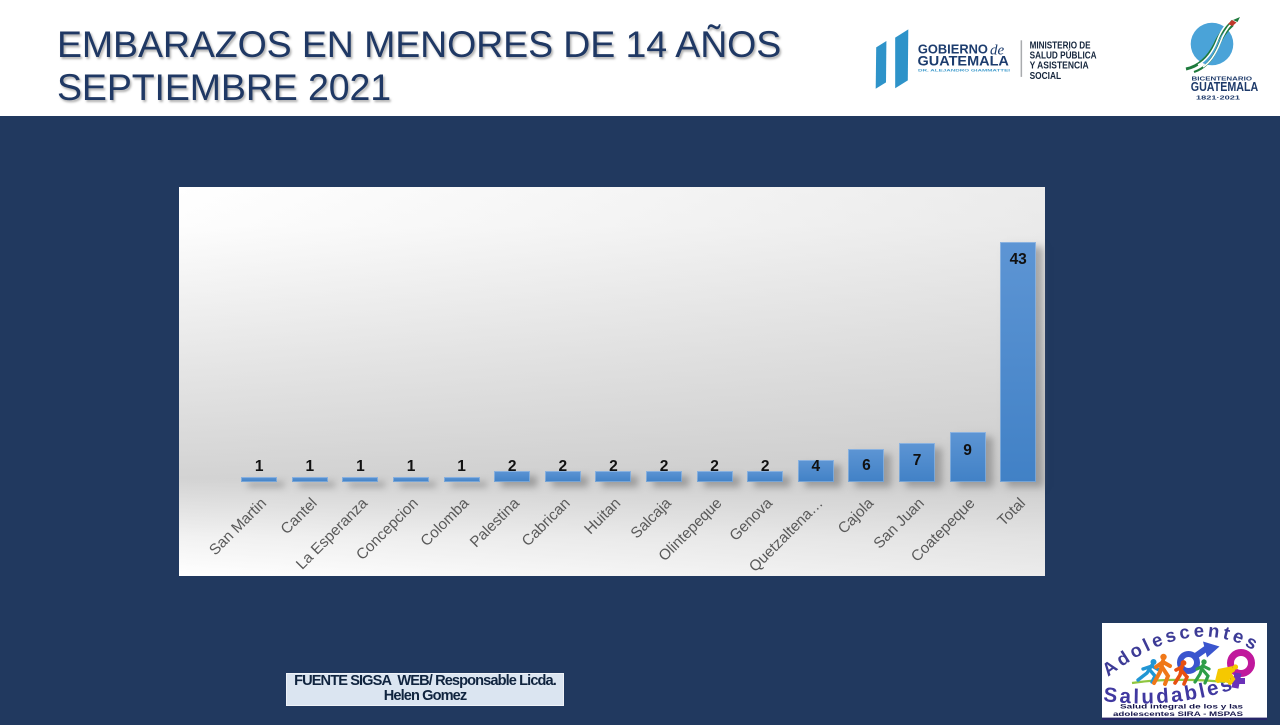  What do you see at coordinates (444, 521) in the screenshot?
I see `svg-text: Colomba` at bounding box center [444, 521].